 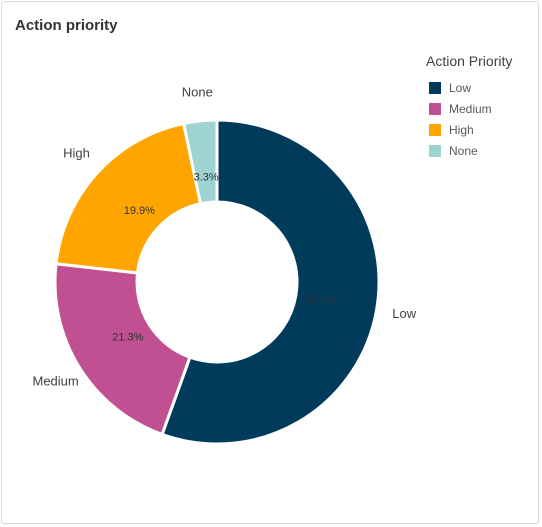 What do you see at coordinates (66, 25) in the screenshot?
I see `chart-title: Action priority` at bounding box center [66, 25].